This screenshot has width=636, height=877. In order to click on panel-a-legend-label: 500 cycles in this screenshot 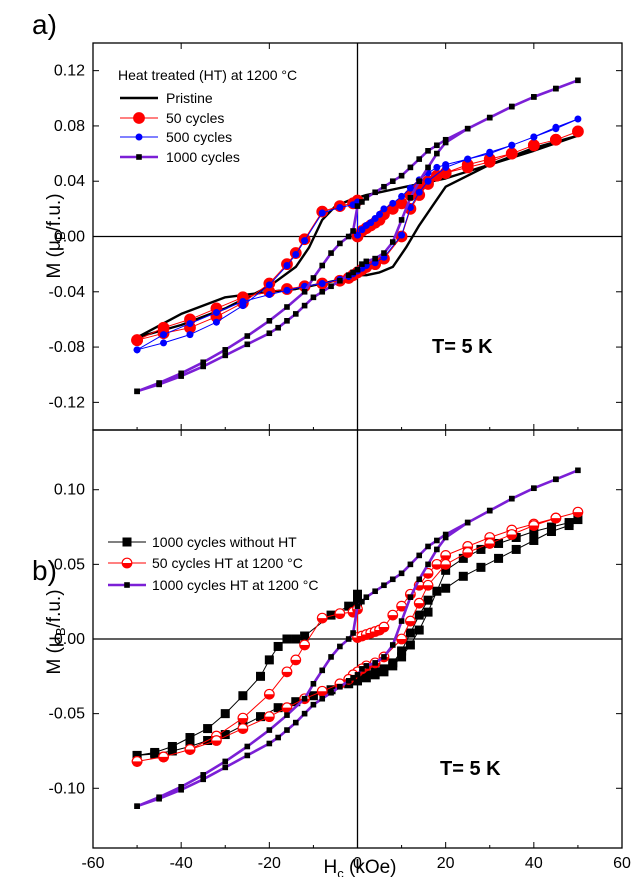, I will do `click(199, 137)`.